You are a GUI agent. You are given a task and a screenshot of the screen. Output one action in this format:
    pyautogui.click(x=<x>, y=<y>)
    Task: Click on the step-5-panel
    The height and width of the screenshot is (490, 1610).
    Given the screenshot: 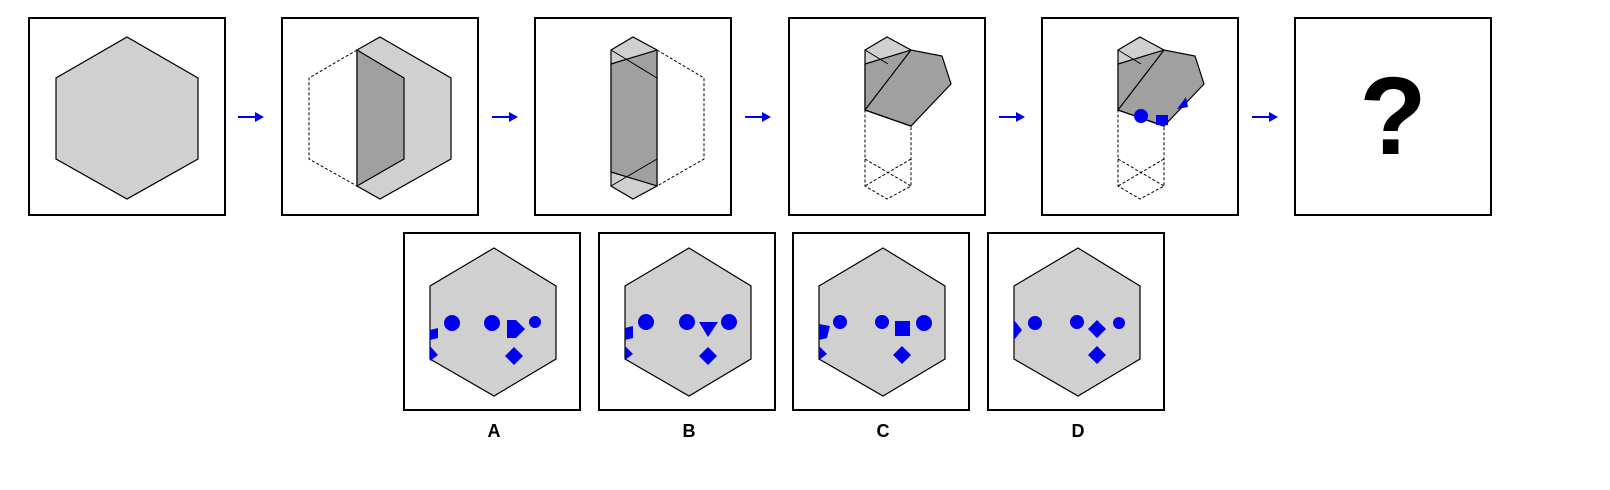 What is the action you would take?
    pyautogui.click(x=1140, y=116)
    